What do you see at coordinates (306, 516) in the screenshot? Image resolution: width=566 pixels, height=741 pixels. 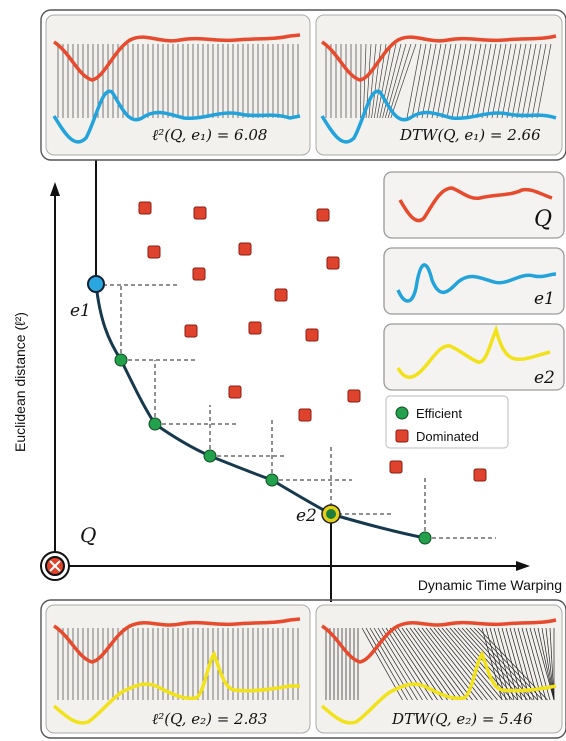 I see `e2-label: e2` at bounding box center [306, 516].